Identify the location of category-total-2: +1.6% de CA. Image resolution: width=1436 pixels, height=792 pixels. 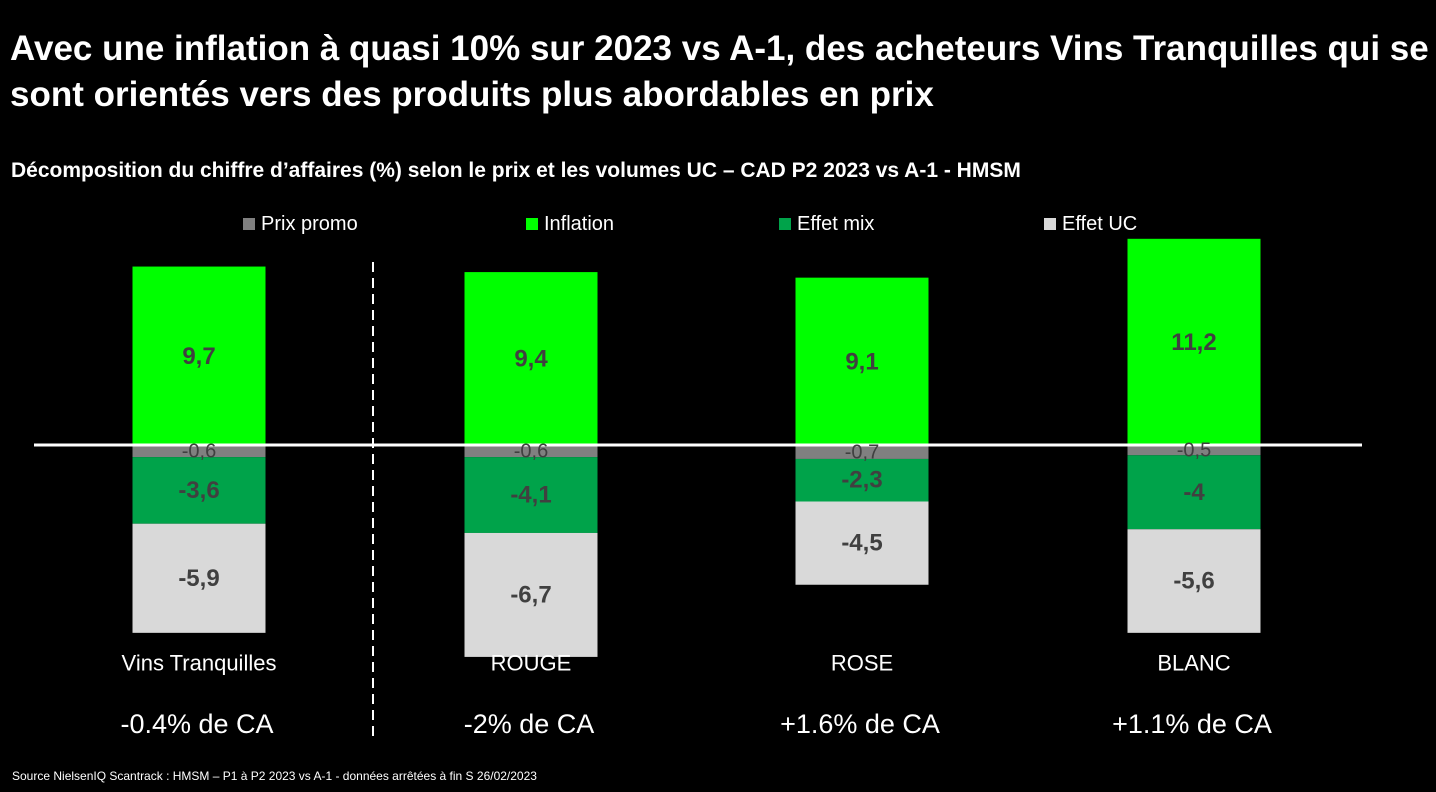
(860, 724).